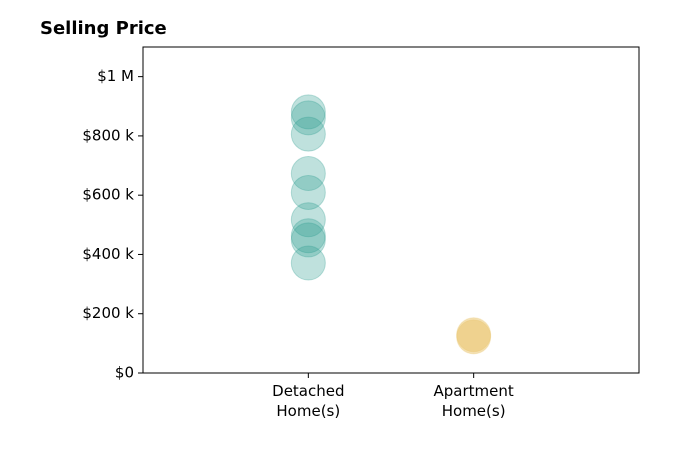 The image size is (679, 462). What do you see at coordinates (103, 28) in the screenshot?
I see `chart-title: Selling Price` at bounding box center [103, 28].